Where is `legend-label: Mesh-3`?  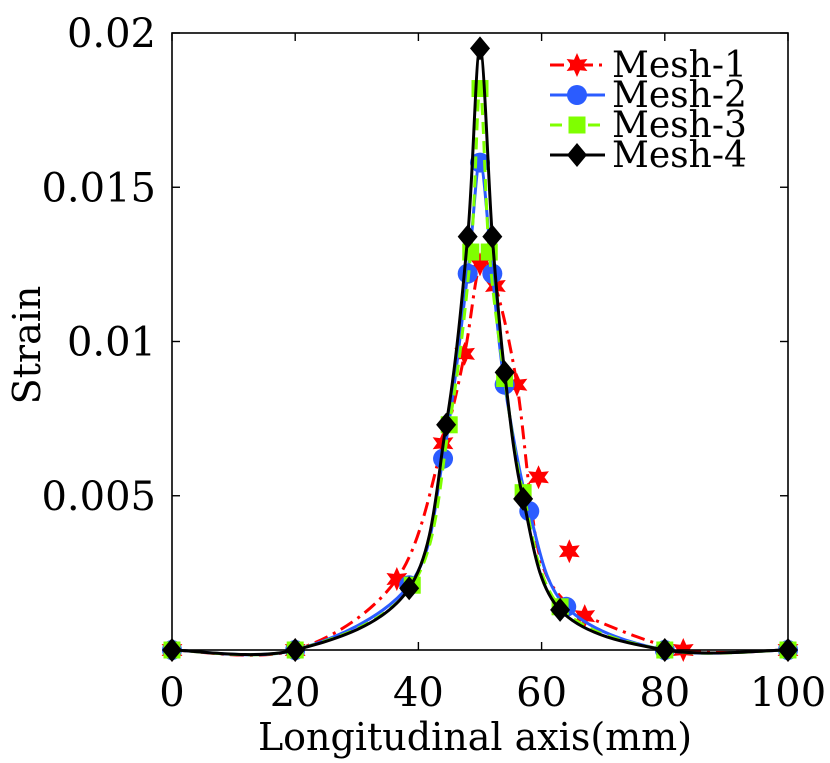
legend-label: Mesh-3 is located at coordinates (679, 125).